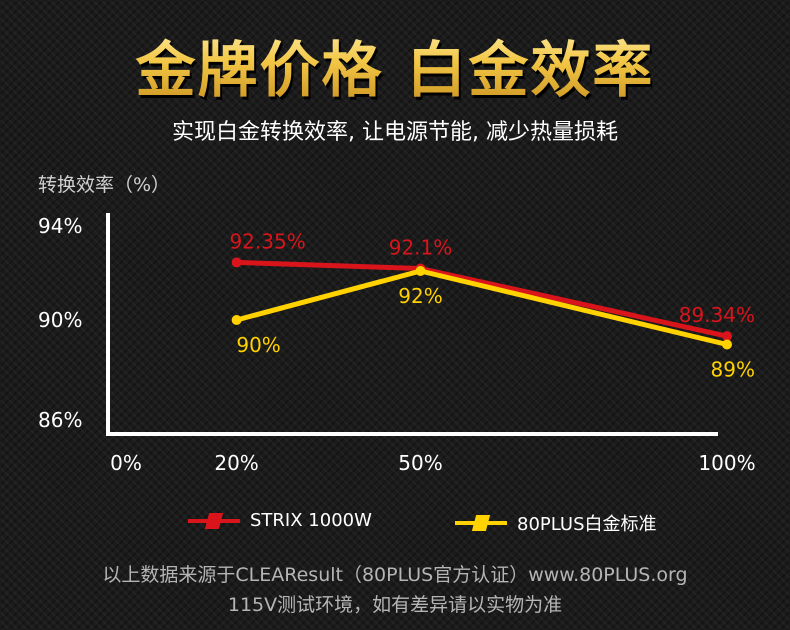  Describe the element at coordinates (126, 463) in the screenshot. I see `x-tick-label: 0%` at that location.